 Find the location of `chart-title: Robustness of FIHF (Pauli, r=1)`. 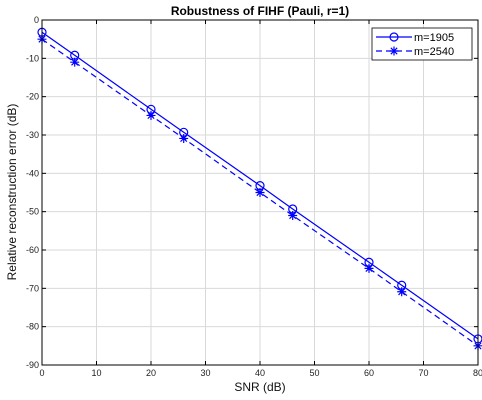

chart-title: Robustness of FIHF (Pauli, r=1) is located at coordinates (260, 11).